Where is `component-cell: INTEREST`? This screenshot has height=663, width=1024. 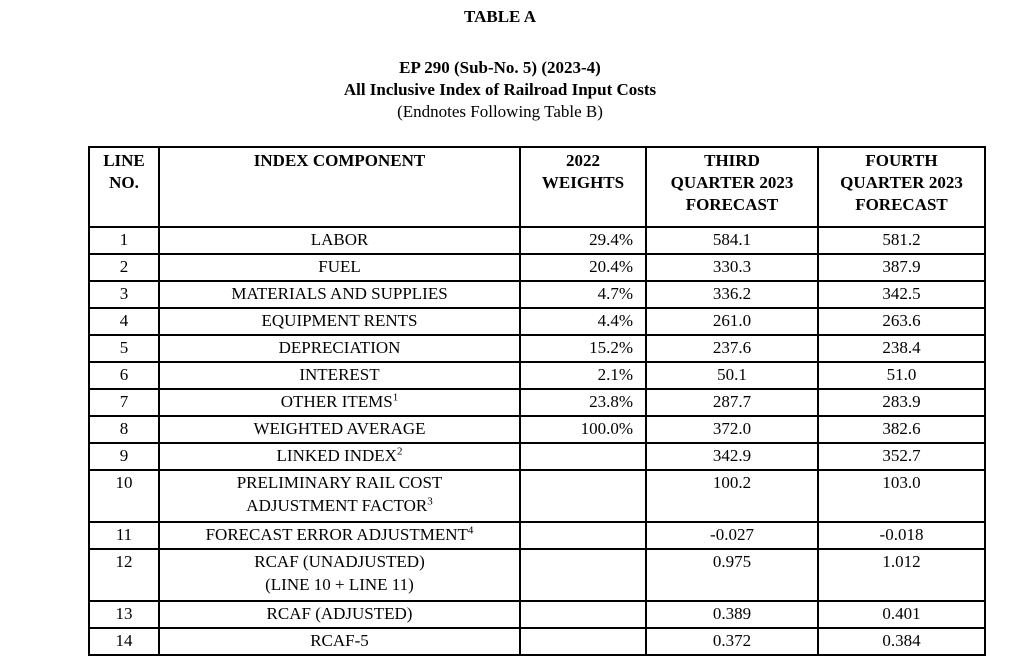
component-cell: INTEREST is located at coordinates (339, 375).